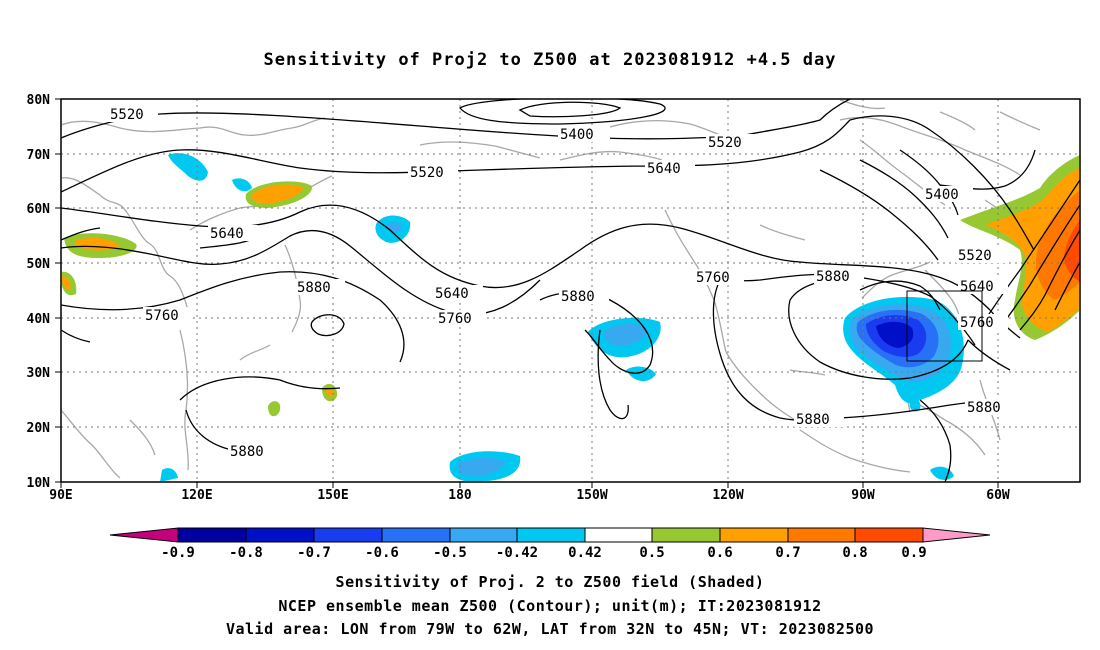  Describe the element at coordinates (956, 535) in the screenshot. I see `colorbar-high-arrow` at that location.